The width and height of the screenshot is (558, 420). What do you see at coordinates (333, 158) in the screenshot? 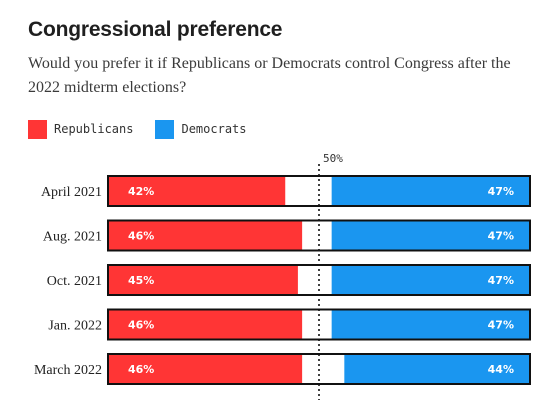
I see `reference-line-label: 50%` at bounding box center [333, 158].